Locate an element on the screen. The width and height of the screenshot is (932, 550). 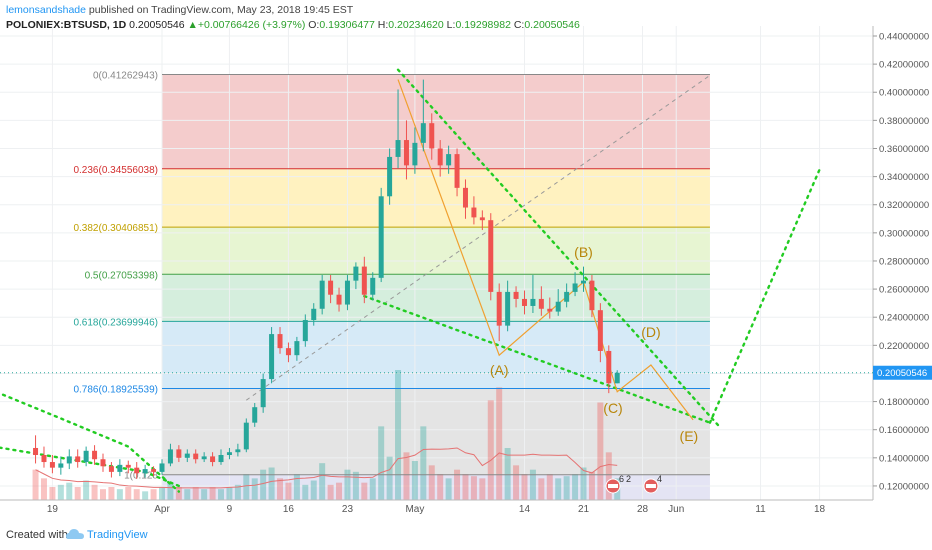
trendline-projection is located at coordinates (764, 296).